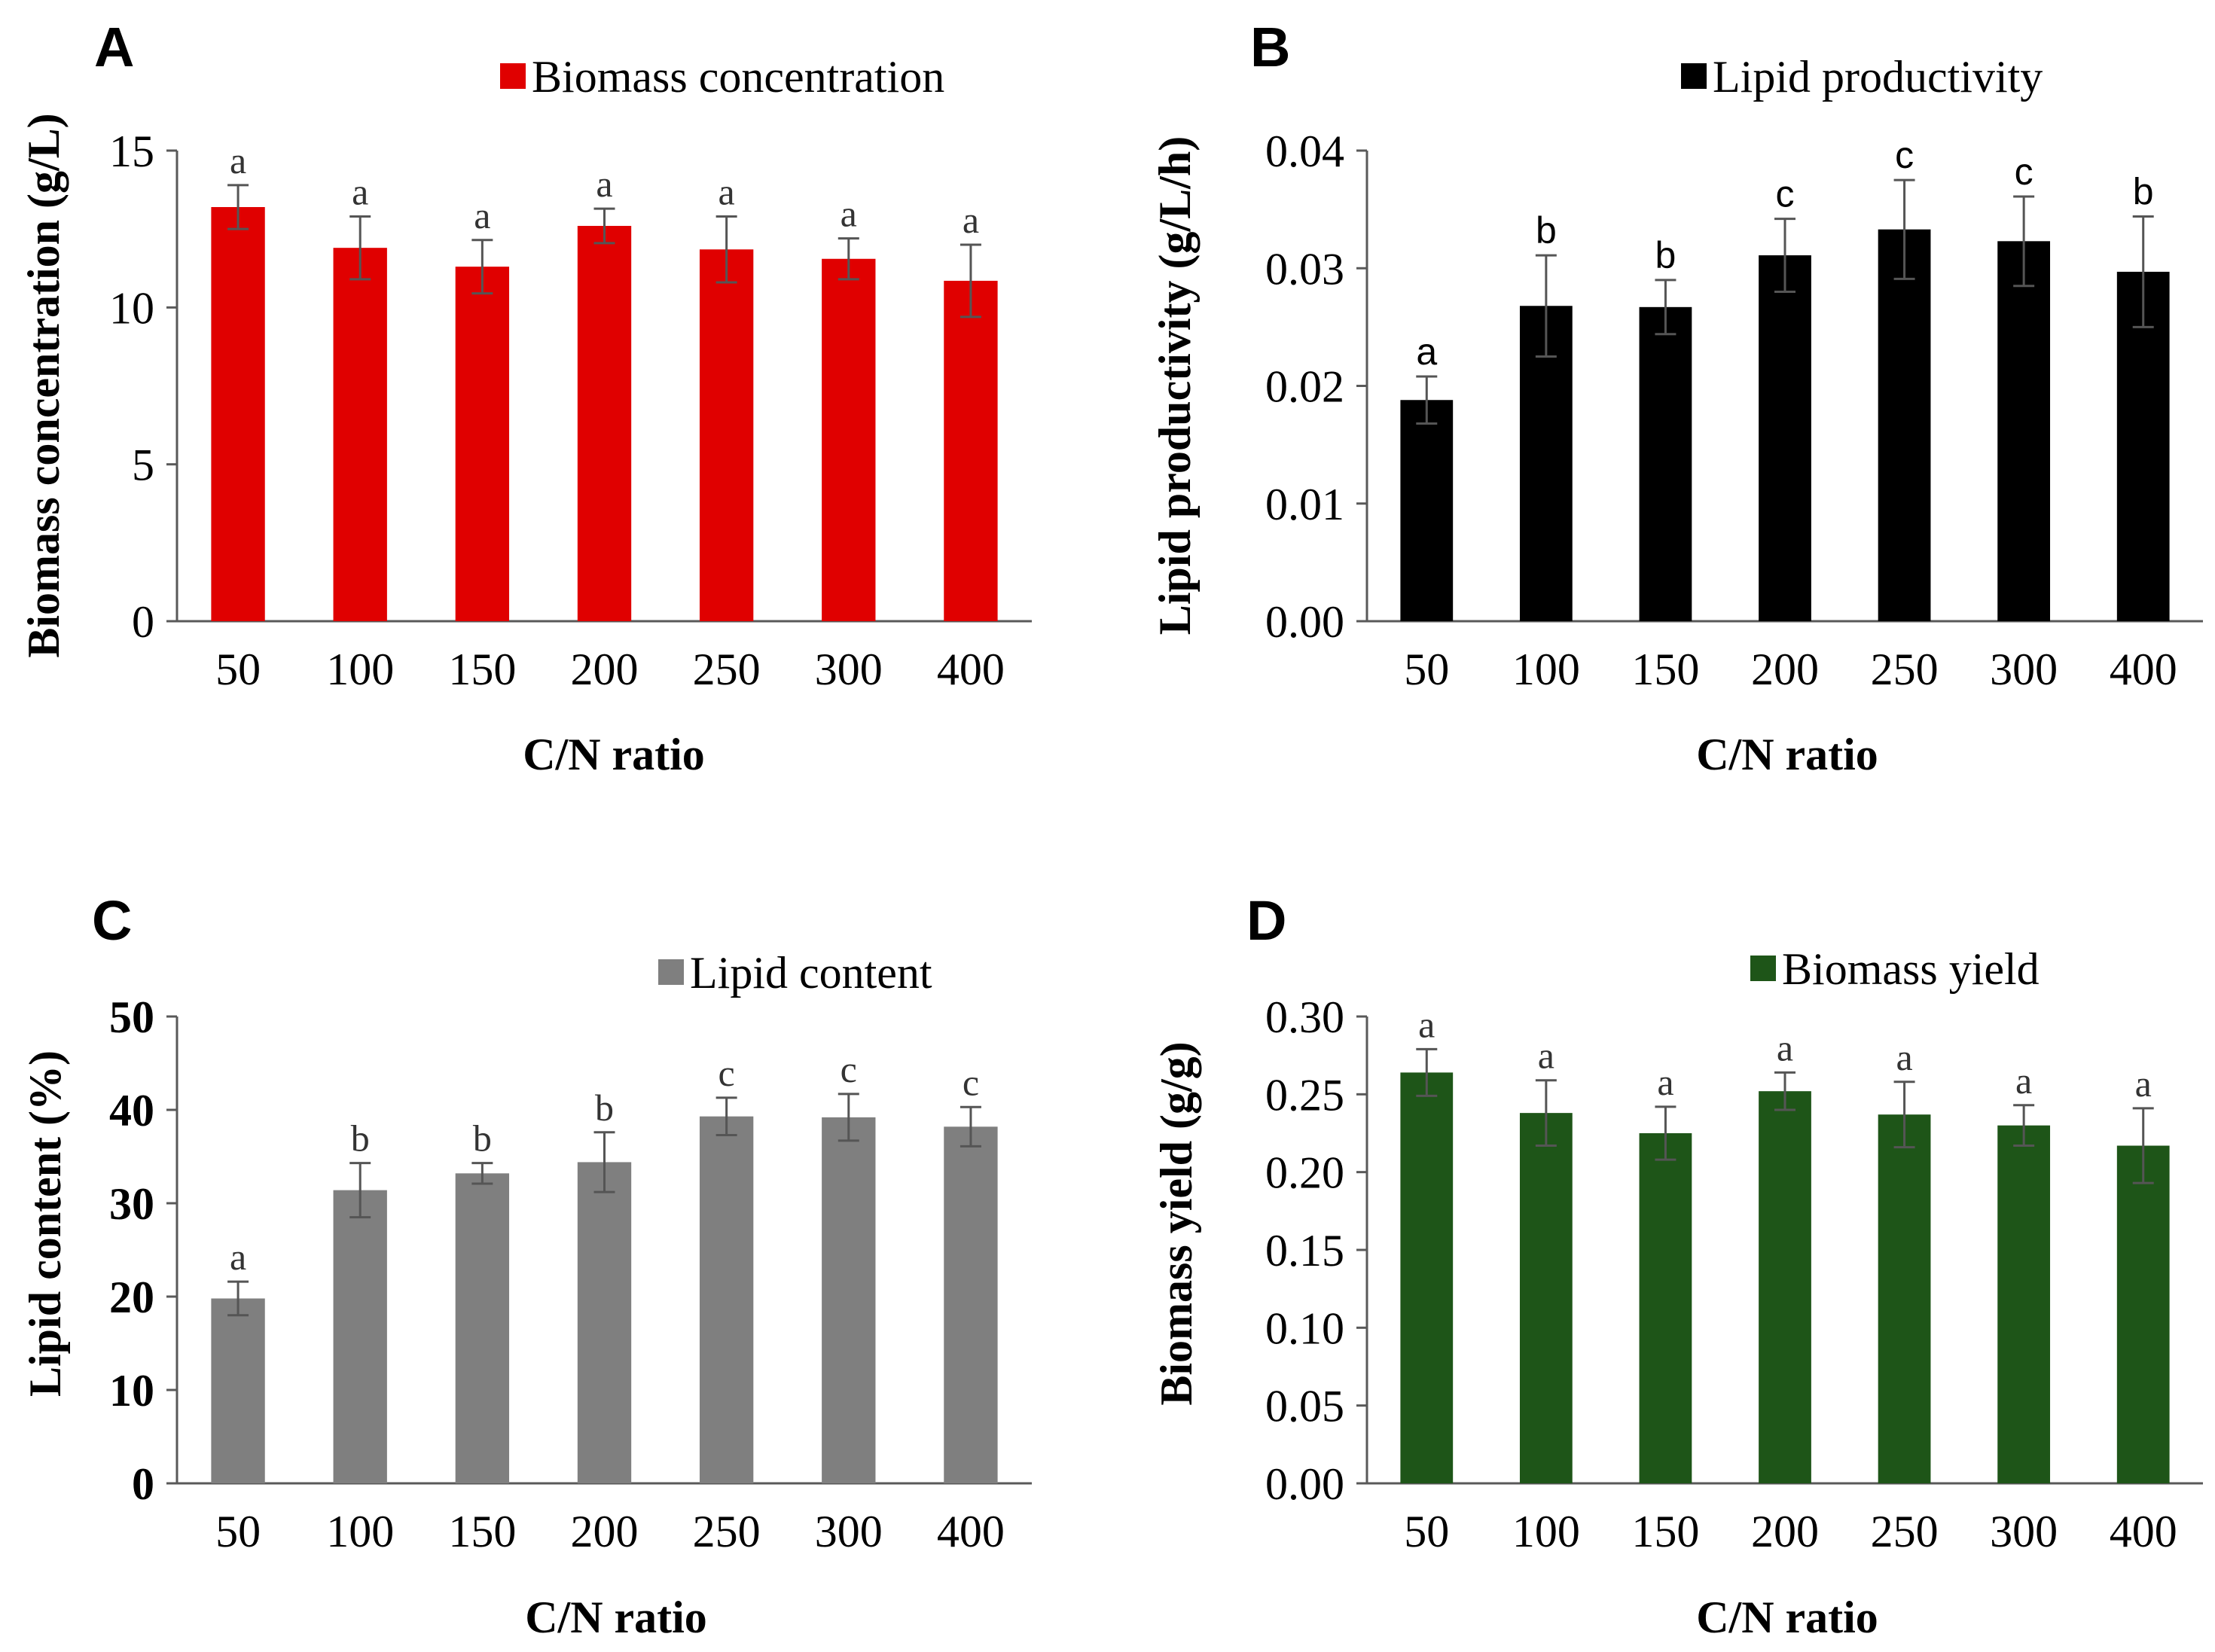 This screenshot has height=1652, width=2215. I want to click on y-tick-label: 0.15, so click(1304, 1251).